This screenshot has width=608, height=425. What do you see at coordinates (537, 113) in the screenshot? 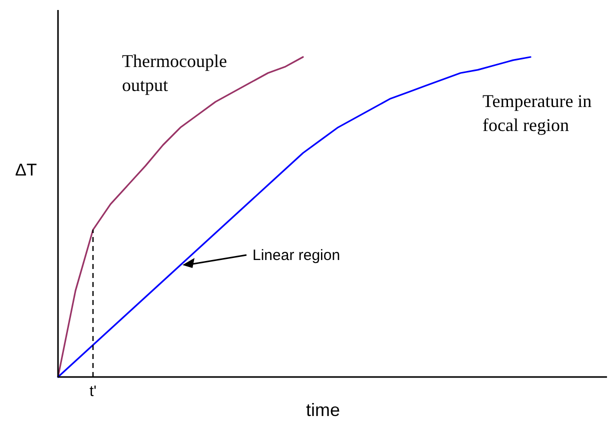
I see `series-label: Temperature in focal region` at bounding box center [537, 113].